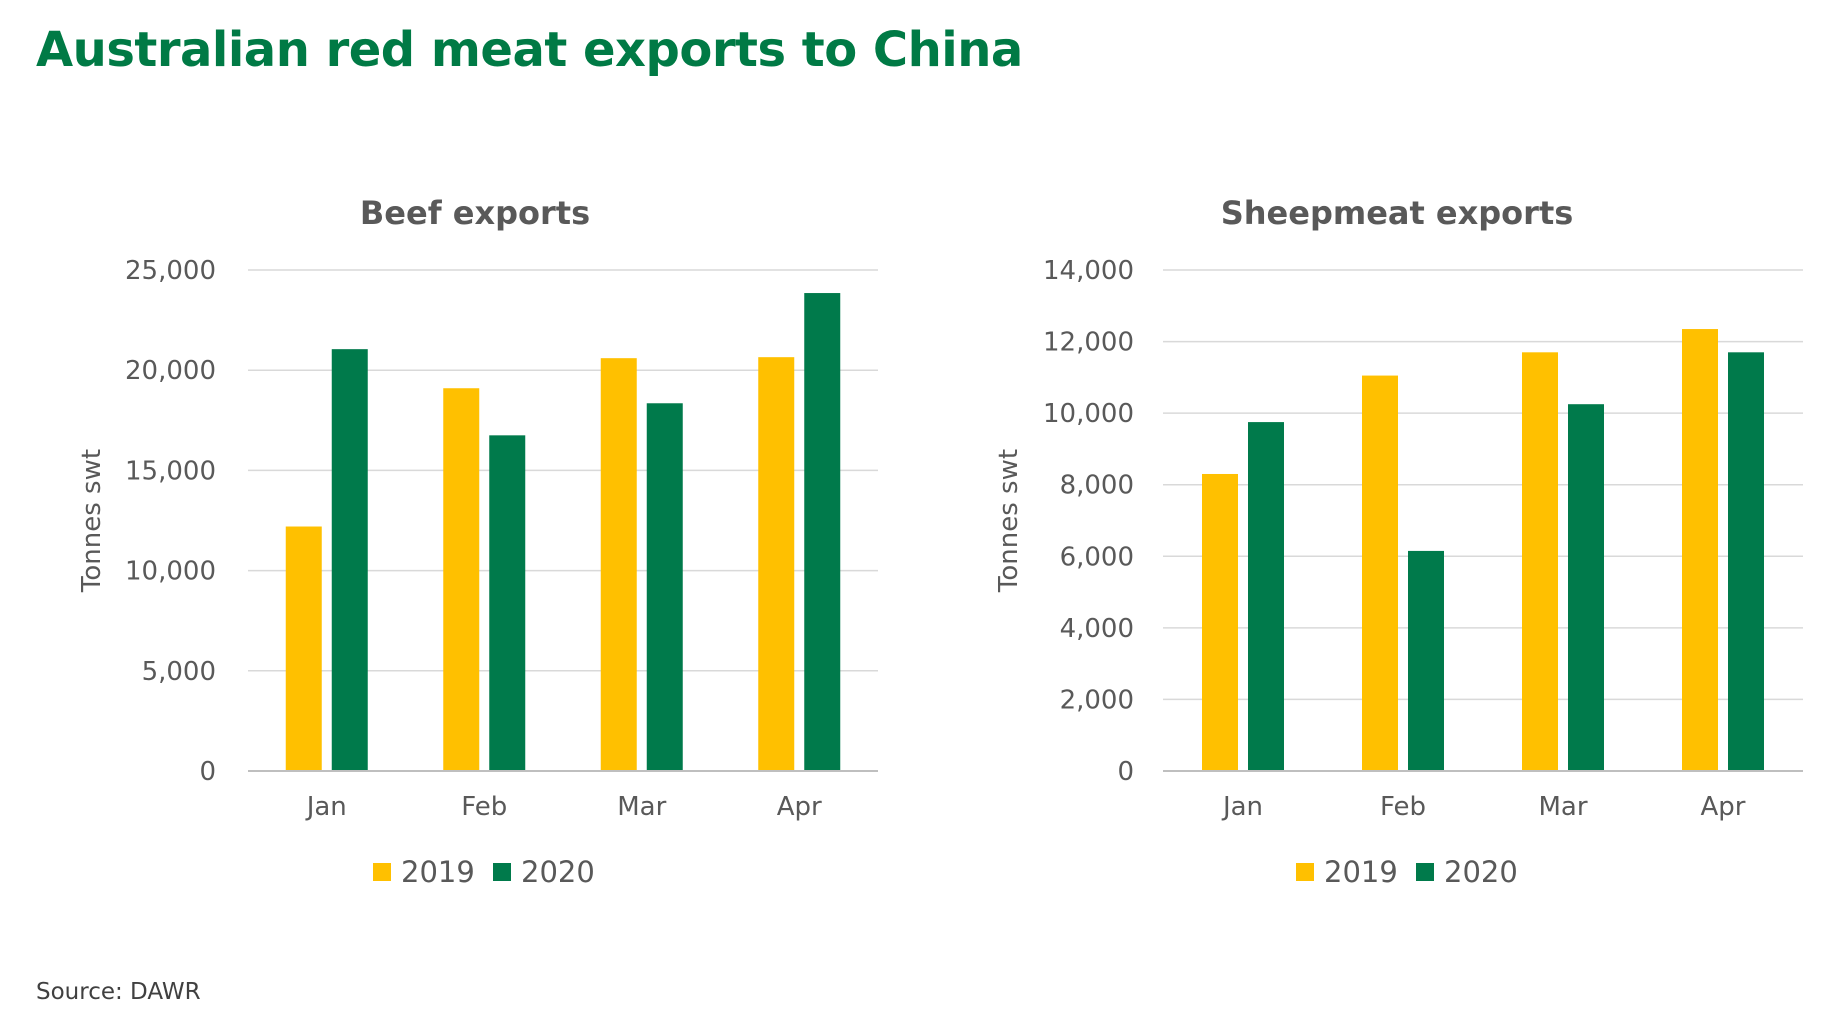 The width and height of the screenshot is (1821, 1023). I want to click on sheepmeat-bar-2020-apr, so click(1746, 561).